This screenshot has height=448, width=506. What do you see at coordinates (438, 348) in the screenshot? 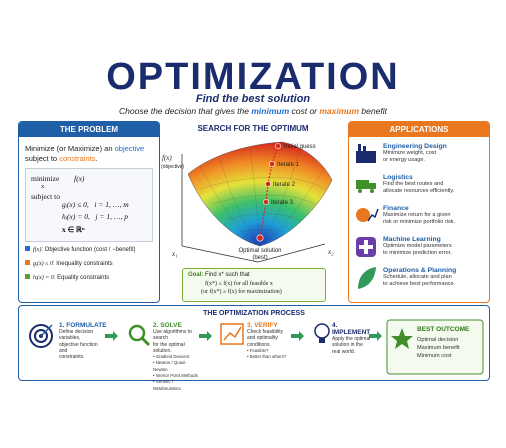
I see `outcome-text: Maximum benefit` at bounding box center [438, 348].